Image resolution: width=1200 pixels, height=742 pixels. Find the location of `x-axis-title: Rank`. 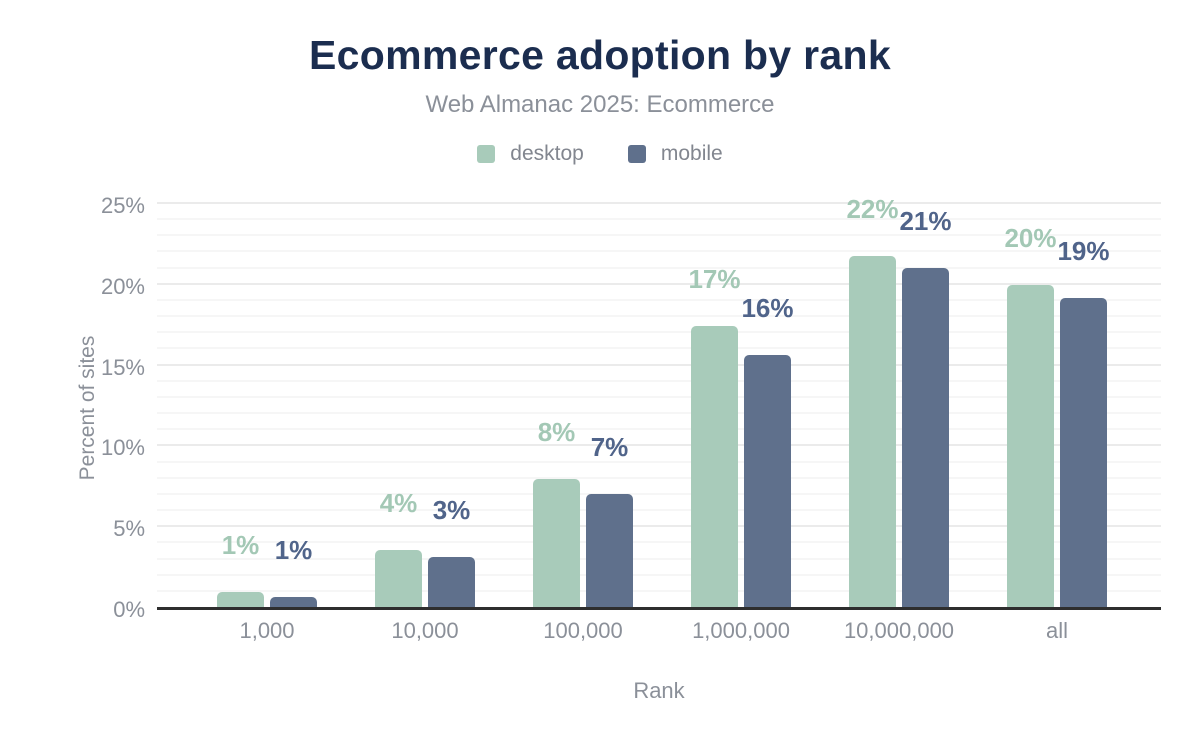

x-axis-title: Rank is located at coordinates (659, 690).